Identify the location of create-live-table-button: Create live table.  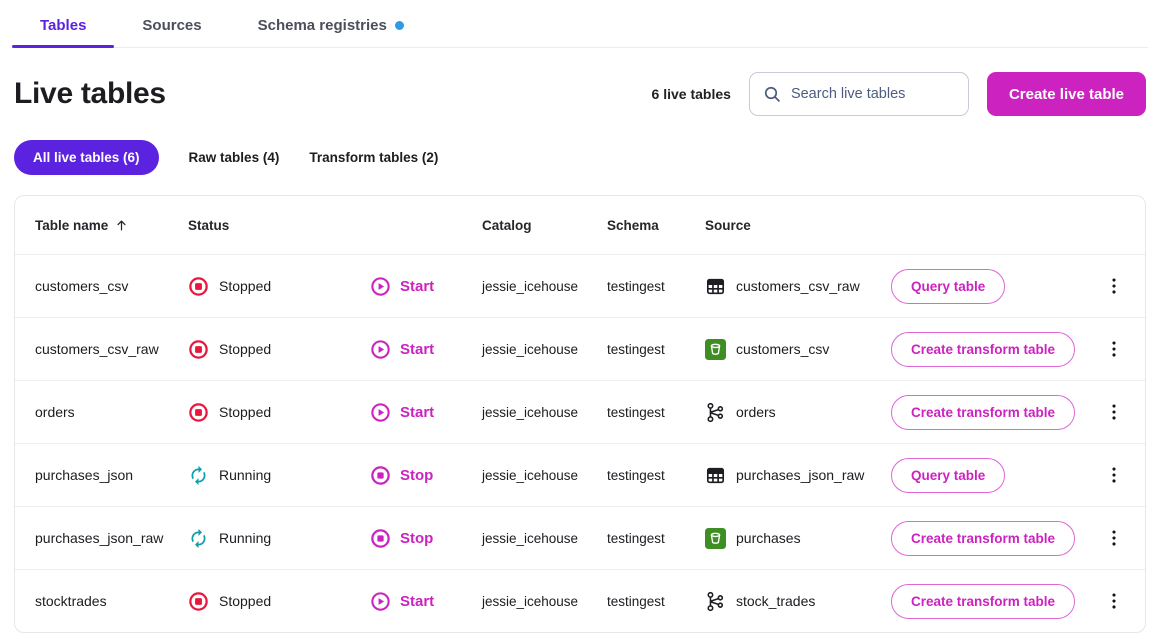
(1066, 94).